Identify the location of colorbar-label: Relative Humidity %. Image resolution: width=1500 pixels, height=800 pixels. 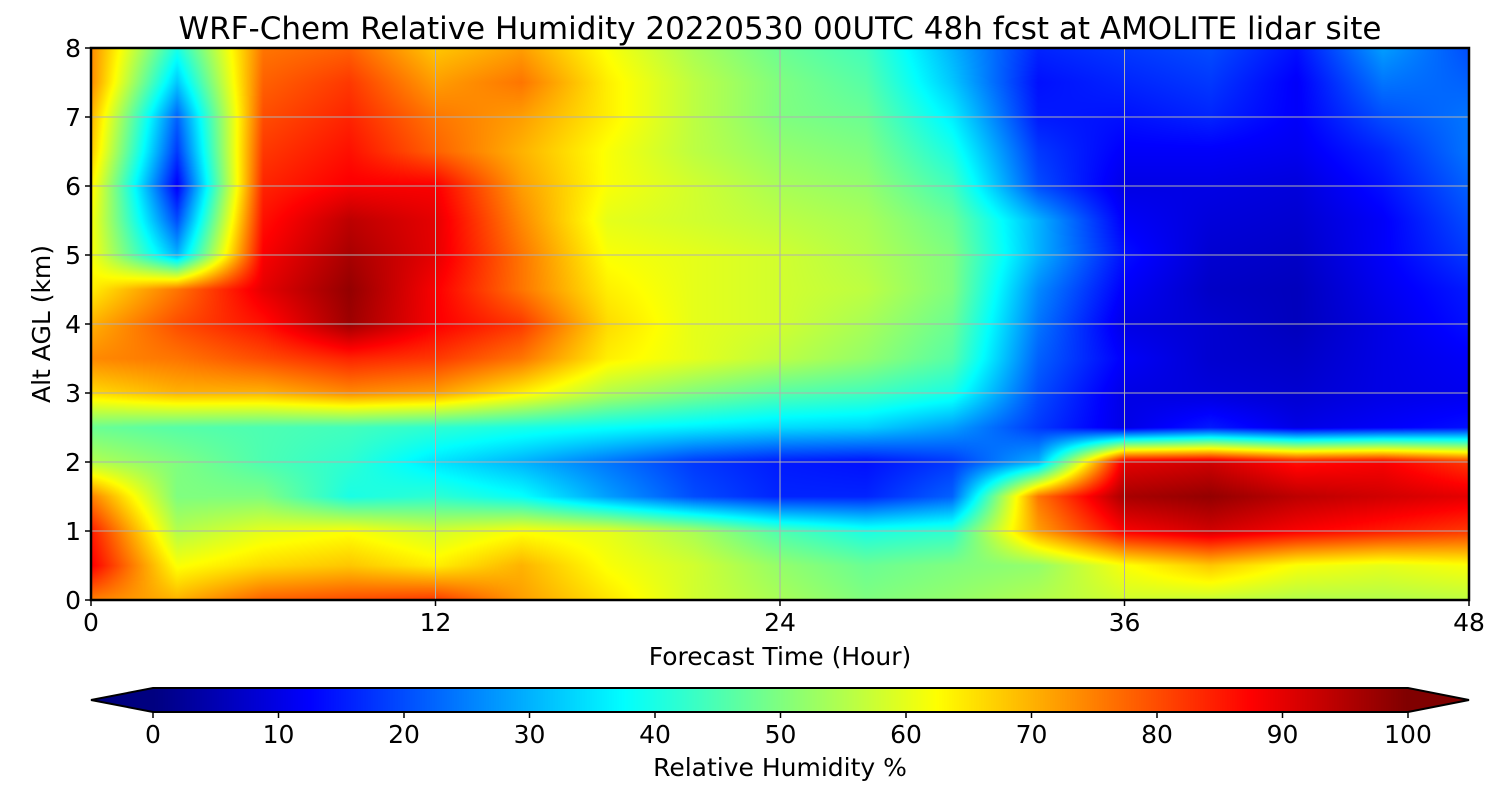
(780, 767).